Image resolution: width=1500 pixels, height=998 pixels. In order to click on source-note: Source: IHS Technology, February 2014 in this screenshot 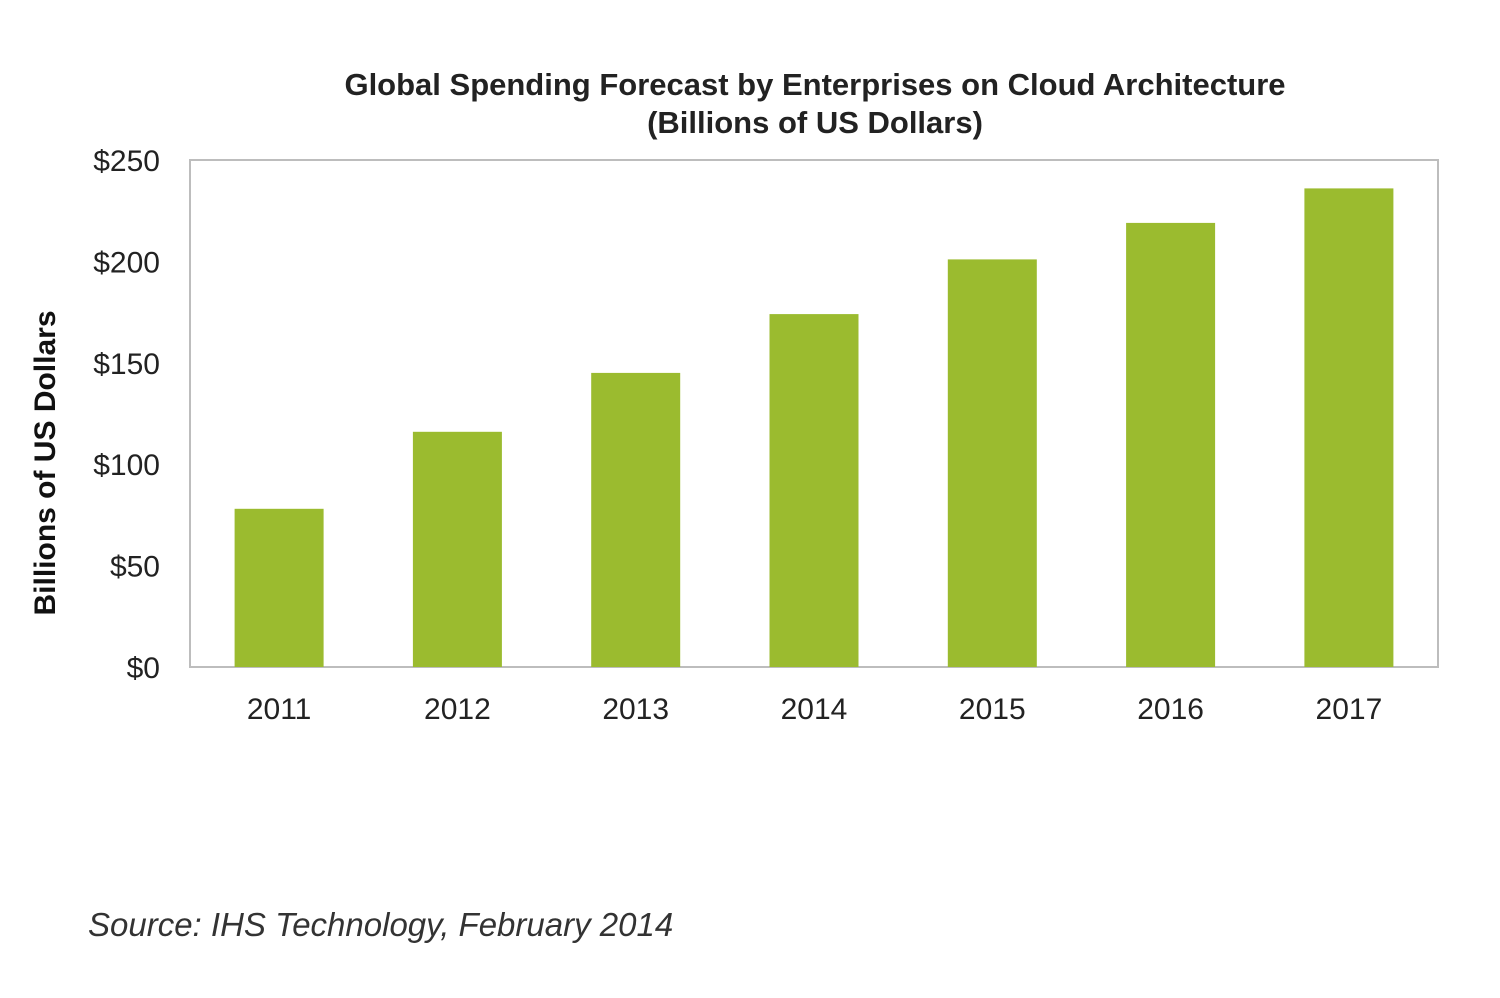, I will do `click(381, 924)`.